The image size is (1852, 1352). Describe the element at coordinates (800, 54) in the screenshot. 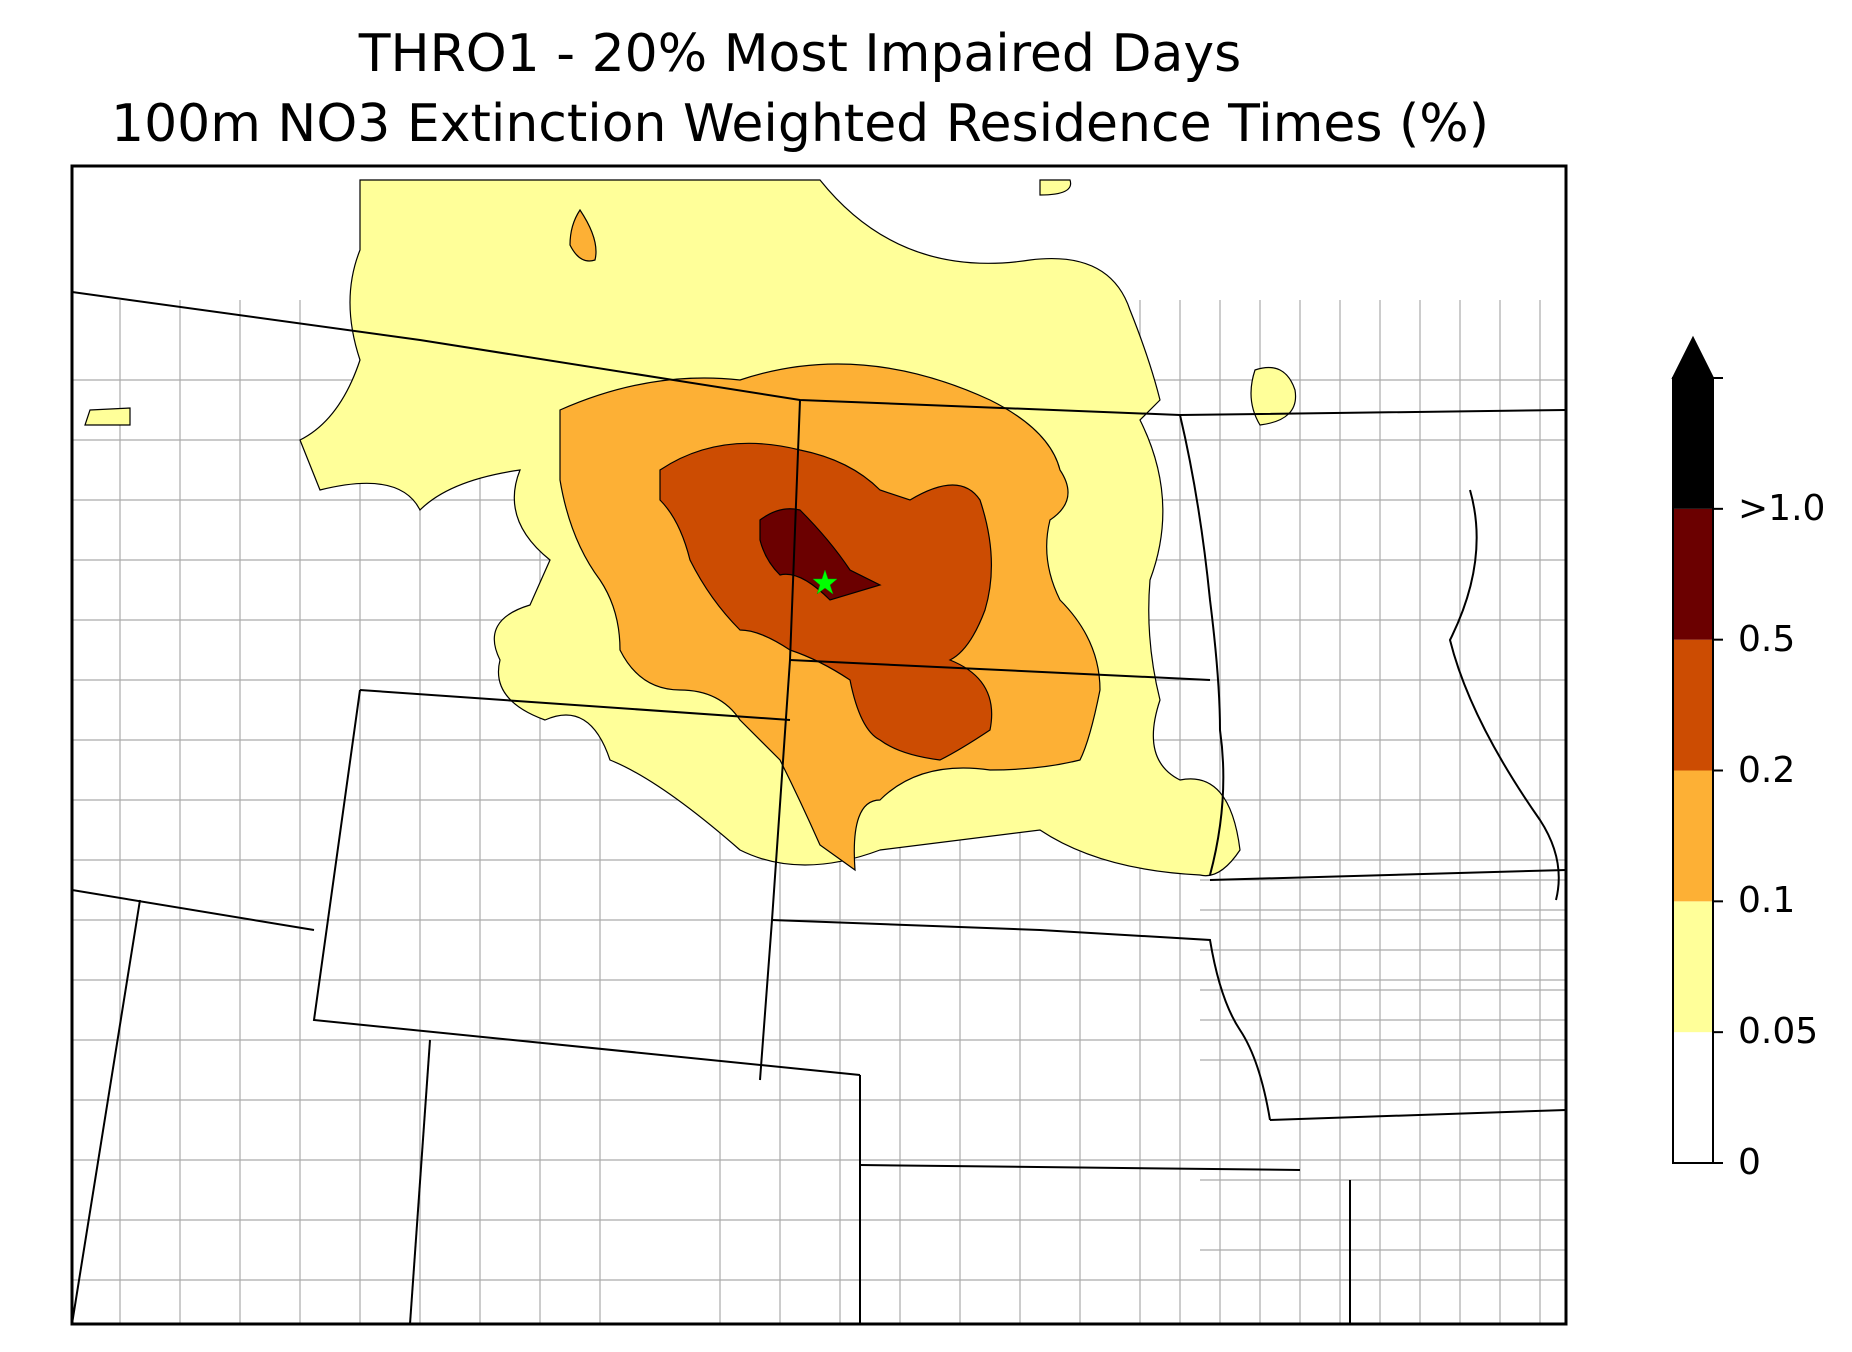

I see `chart-title-line-1: THRO1 - 20% Most Impaired Days` at that location.